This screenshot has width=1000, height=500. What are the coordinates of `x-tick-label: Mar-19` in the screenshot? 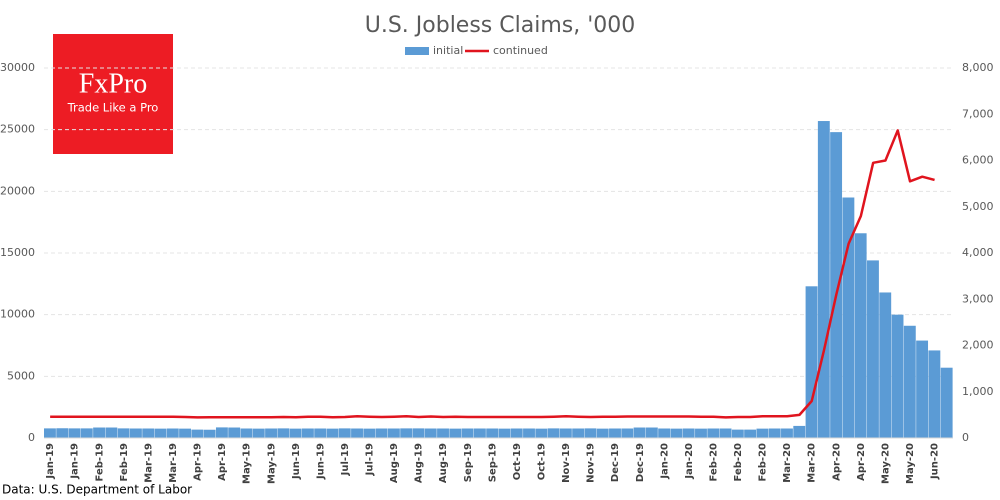 It's located at (173, 463).